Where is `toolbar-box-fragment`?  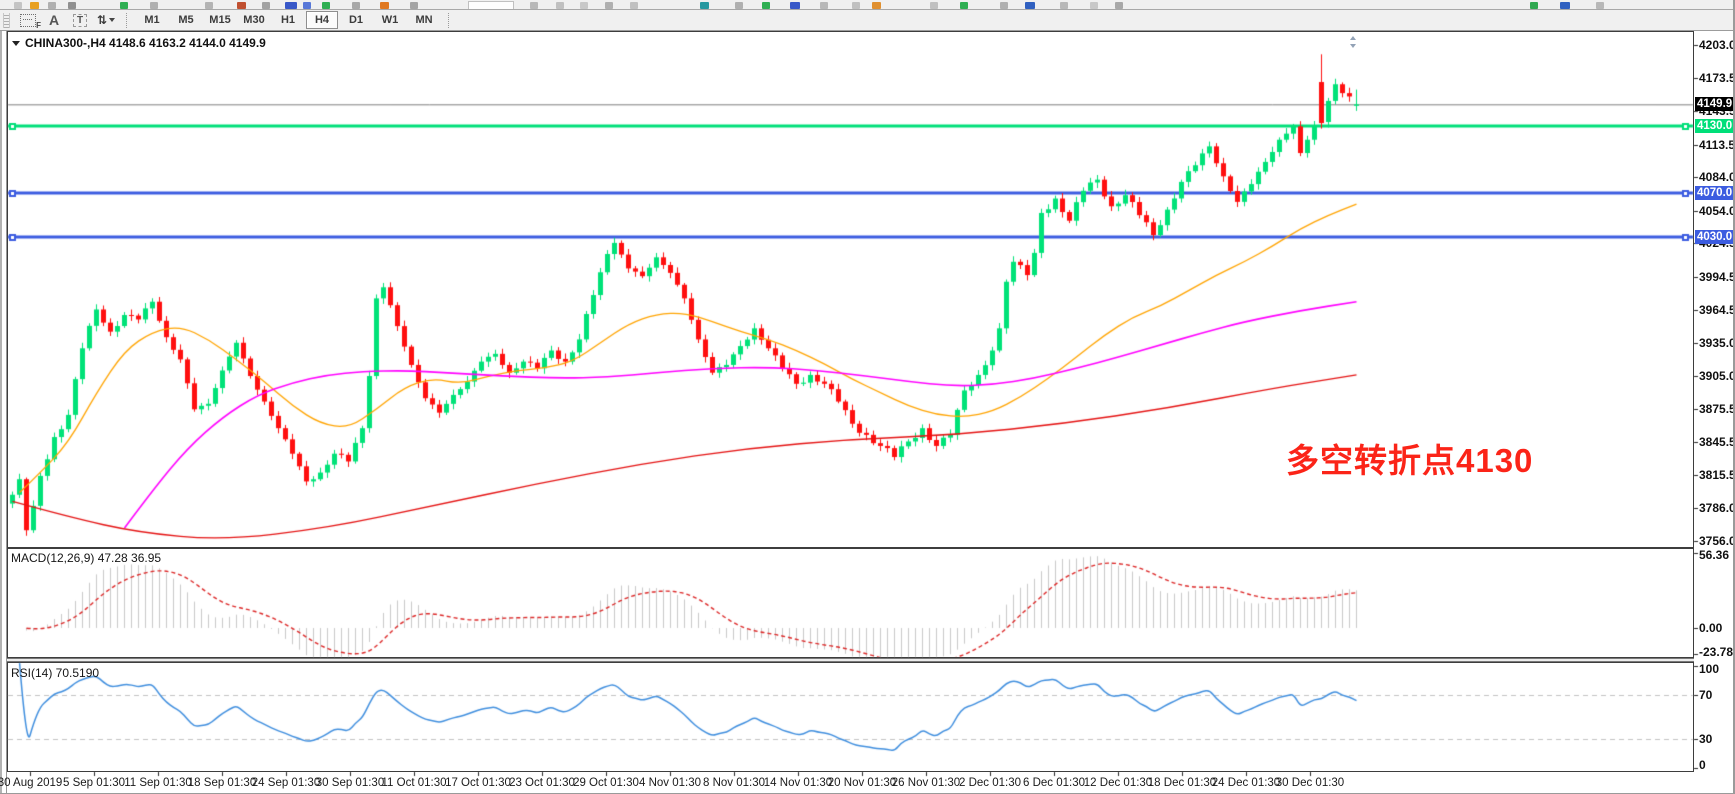
toolbar-box-fragment is located at coordinates (491, 5).